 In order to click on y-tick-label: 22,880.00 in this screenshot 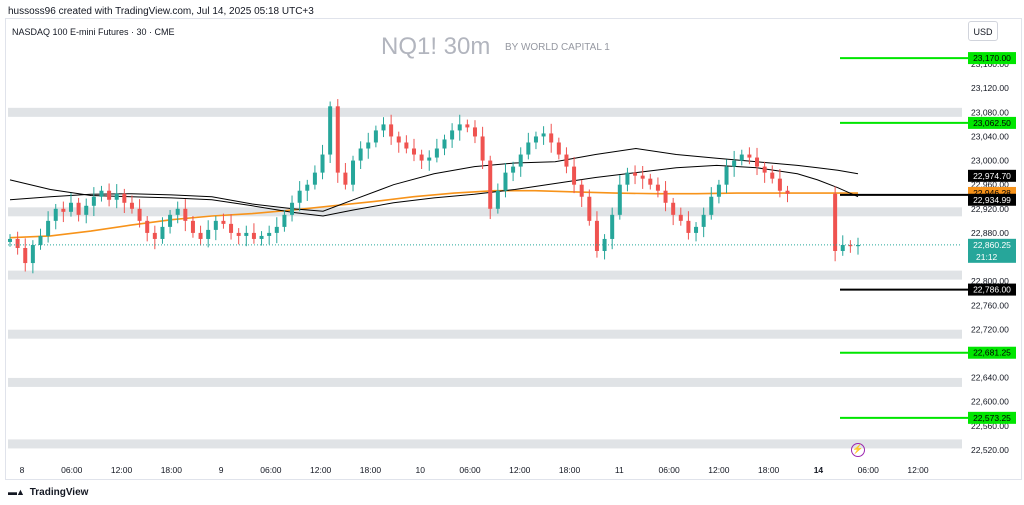, I will do `click(990, 233)`.